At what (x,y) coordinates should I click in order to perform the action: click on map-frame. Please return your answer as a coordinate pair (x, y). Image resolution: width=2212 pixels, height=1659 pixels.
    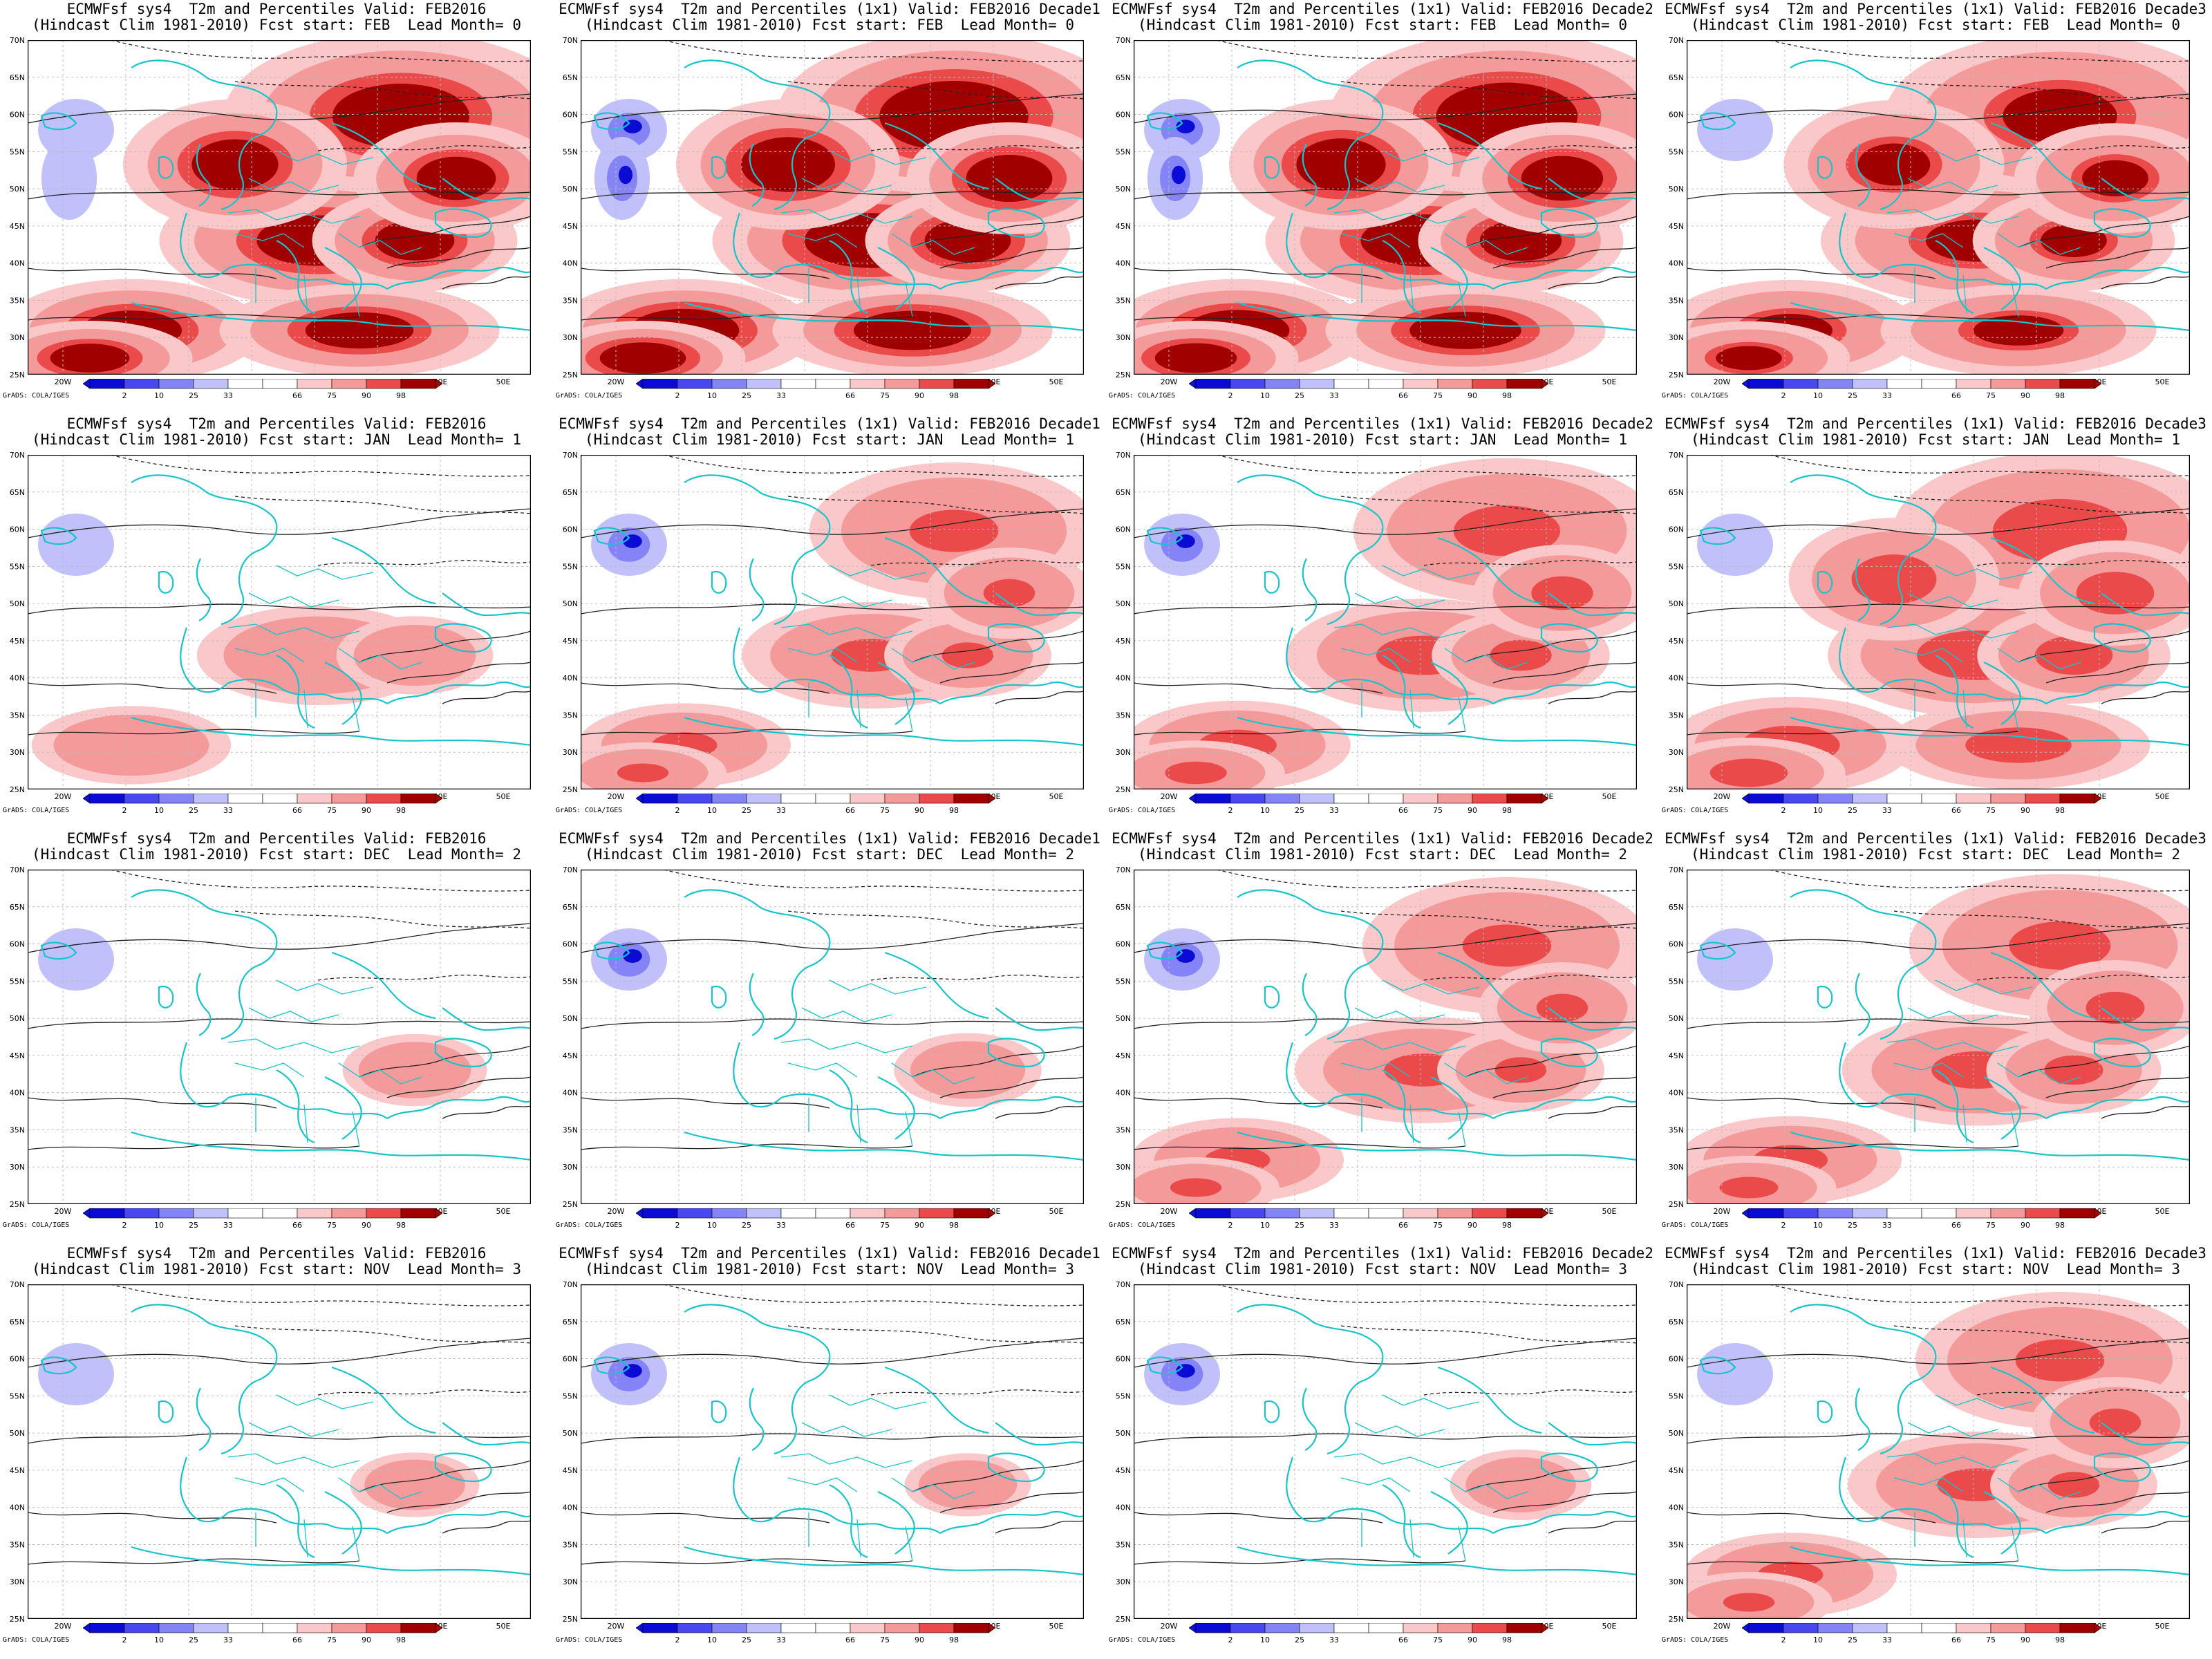
    Looking at the image, I should click on (1385, 208).